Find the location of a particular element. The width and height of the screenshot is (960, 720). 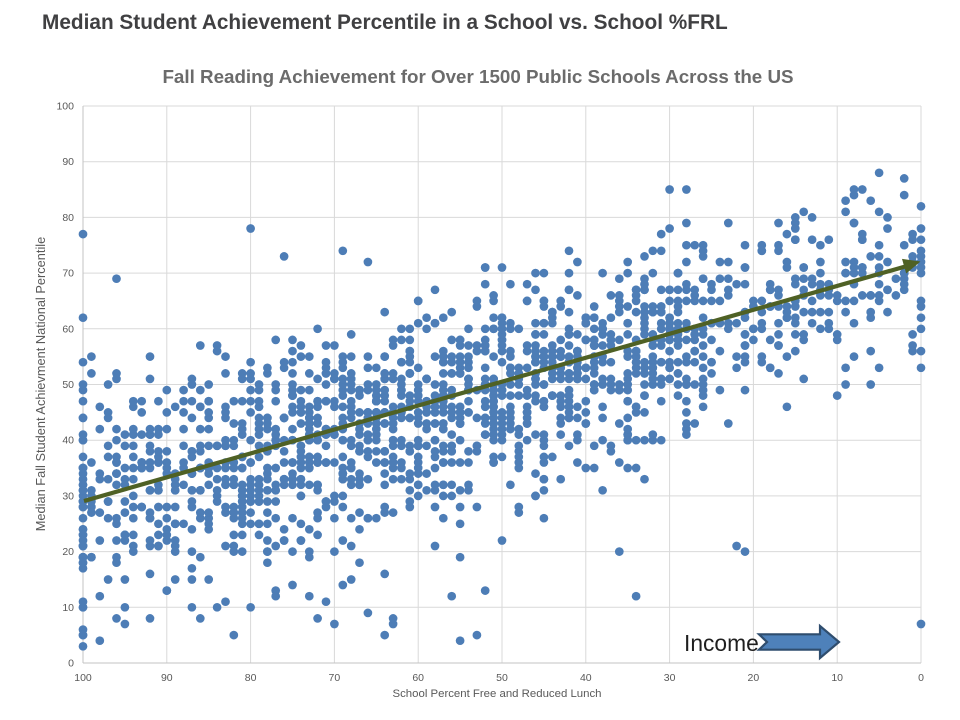

svg-text:School Percent Free and Reduce: School Percent Free and Reduced Lunch is located at coordinates (497, 694).